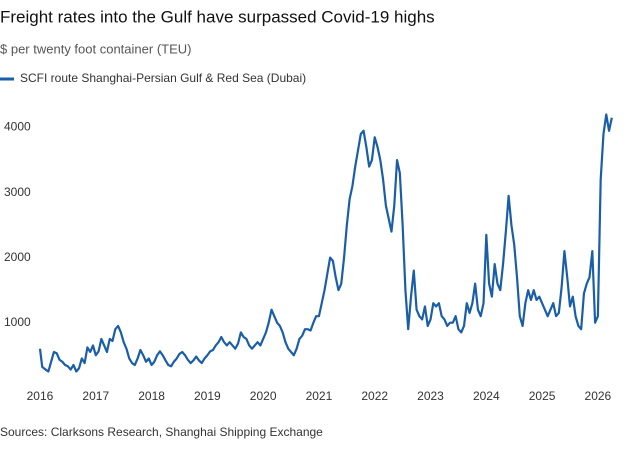  I want to click on x-tick-label: 2018, so click(151, 396).